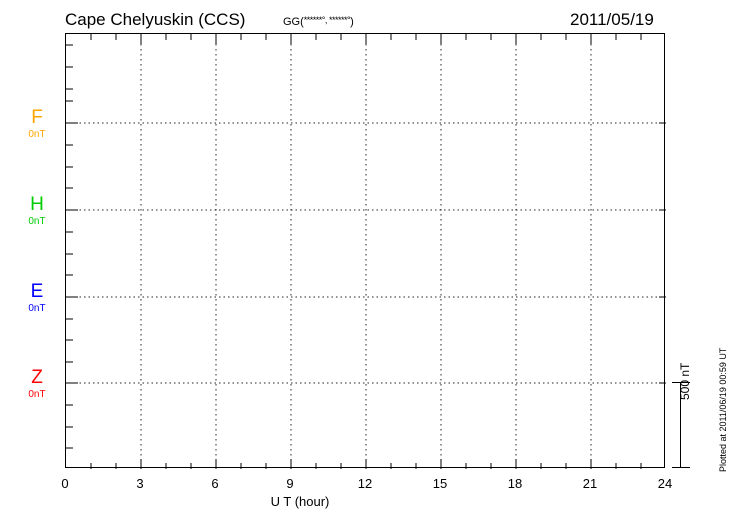  I want to click on component-unit-z: 0nT, so click(37, 394).